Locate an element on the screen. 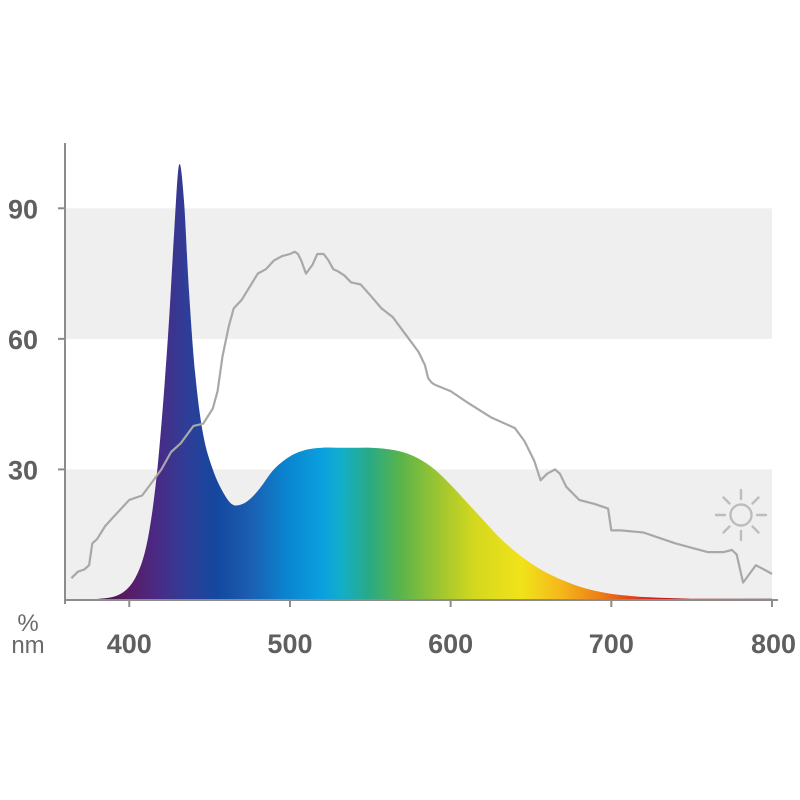 The height and width of the screenshot is (800, 800). x-tick-labels: 400 500 600 700 800 is located at coordinates (451, 629).